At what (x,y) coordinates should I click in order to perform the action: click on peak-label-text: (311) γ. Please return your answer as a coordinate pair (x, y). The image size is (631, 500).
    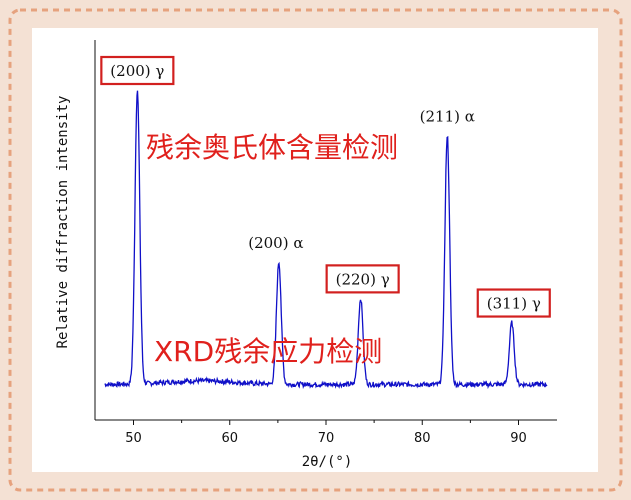
    Looking at the image, I should click on (514, 304).